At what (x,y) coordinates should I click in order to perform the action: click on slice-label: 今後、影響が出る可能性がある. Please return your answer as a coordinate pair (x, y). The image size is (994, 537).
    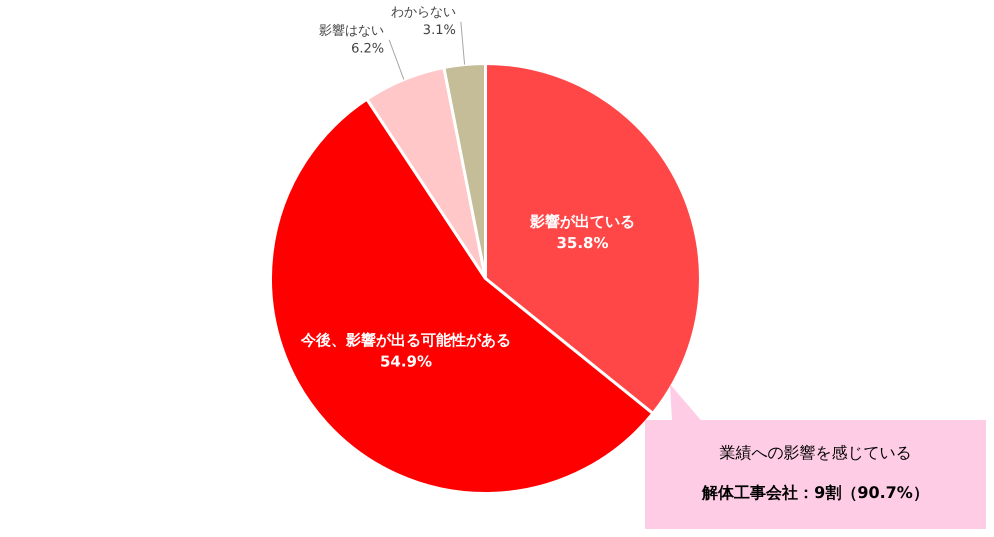
    Looking at the image, I should click on (405, 340).